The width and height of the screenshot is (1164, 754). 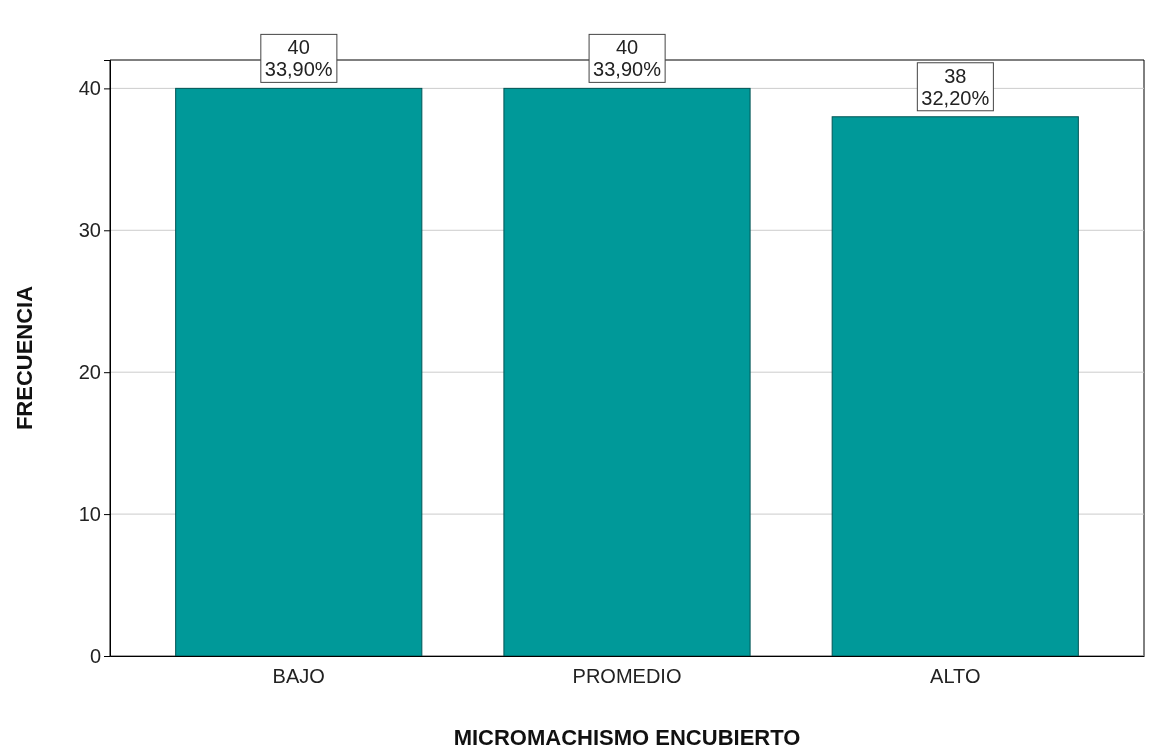 What do you see at coordinates (298, 676) in the screenshot?
I see `x-tick-label: BAJO` at bounding box center [298, 676].